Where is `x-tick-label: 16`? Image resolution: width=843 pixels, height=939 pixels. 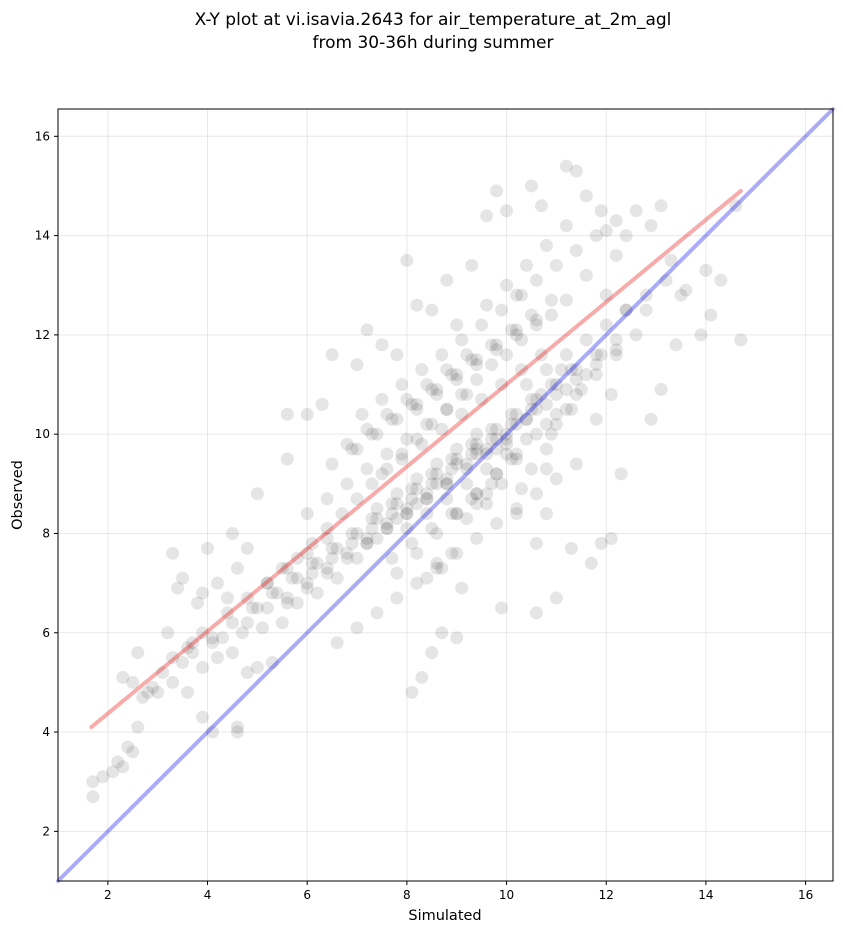
x-tick-label: 16 is located at coordinates (805, 895).